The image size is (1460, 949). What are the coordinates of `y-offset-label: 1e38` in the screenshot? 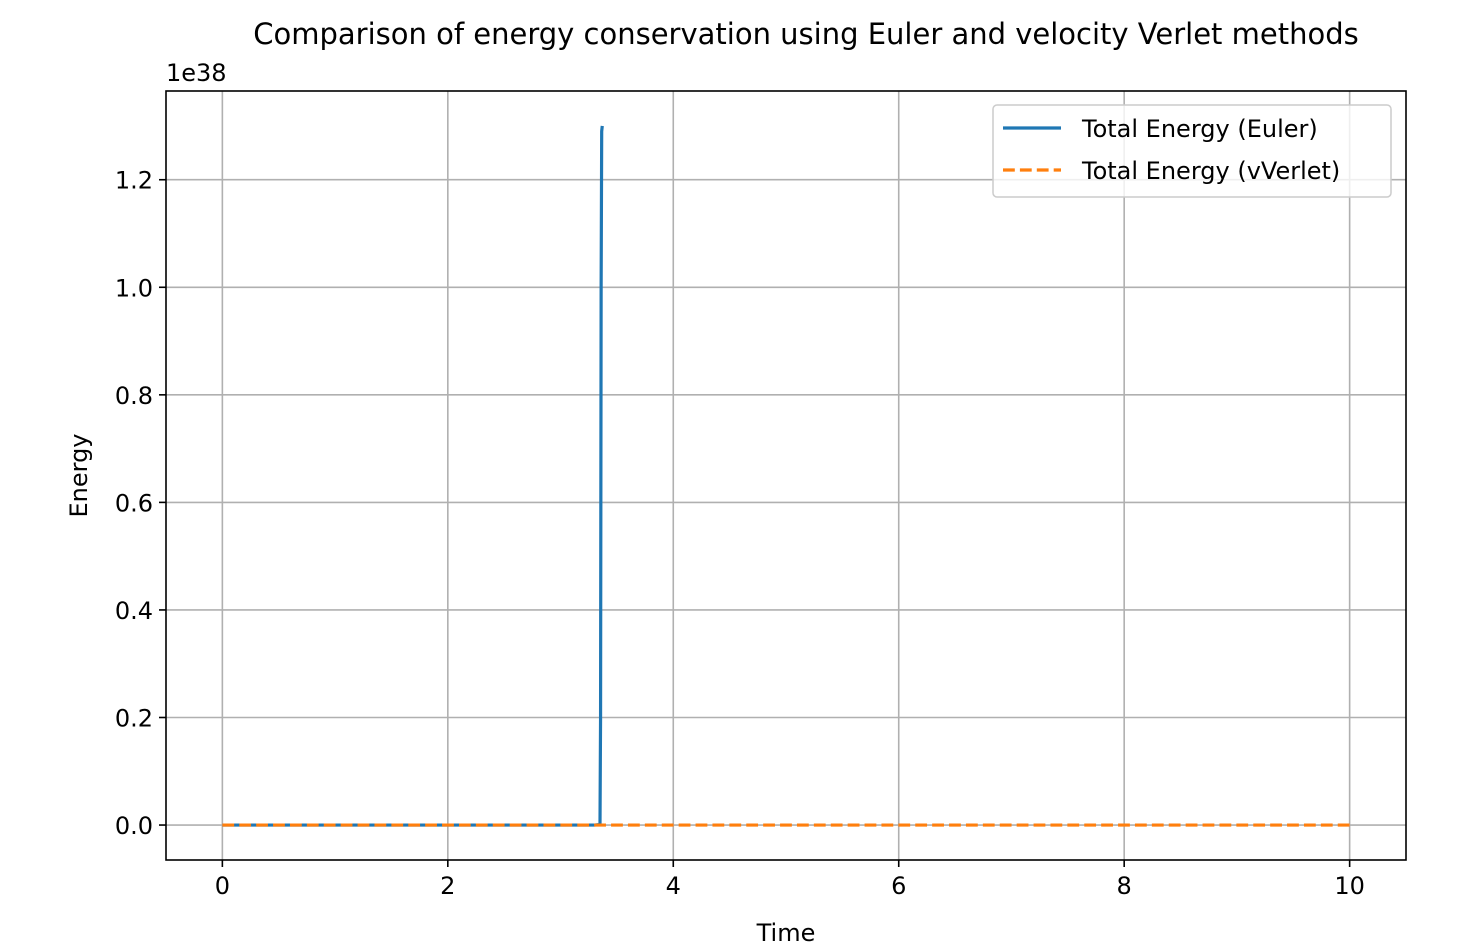 It's located at (196, 73).